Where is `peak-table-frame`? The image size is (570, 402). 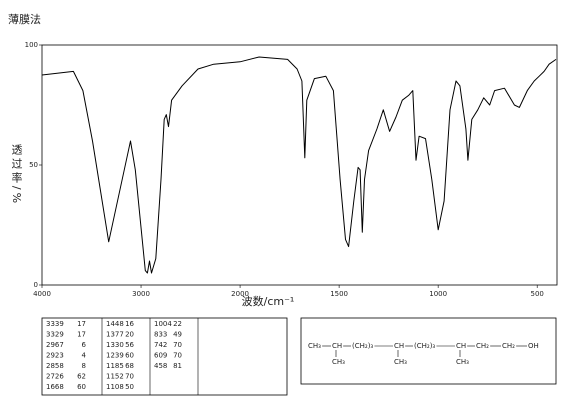 peak-table-frame is located at coordinates (164, 356).